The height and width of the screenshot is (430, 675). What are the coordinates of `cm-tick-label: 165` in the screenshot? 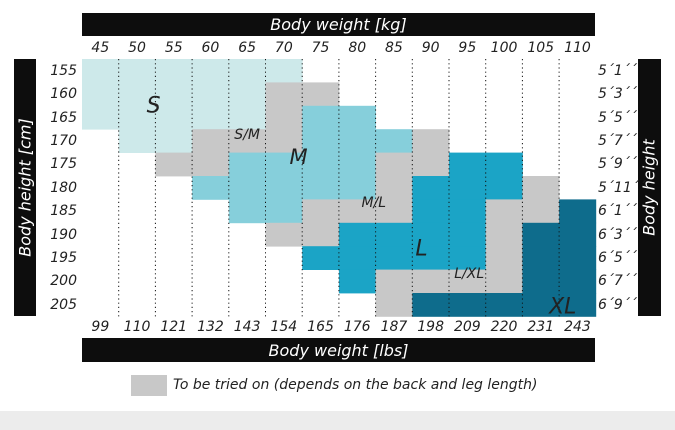 It's located at (63, 117).